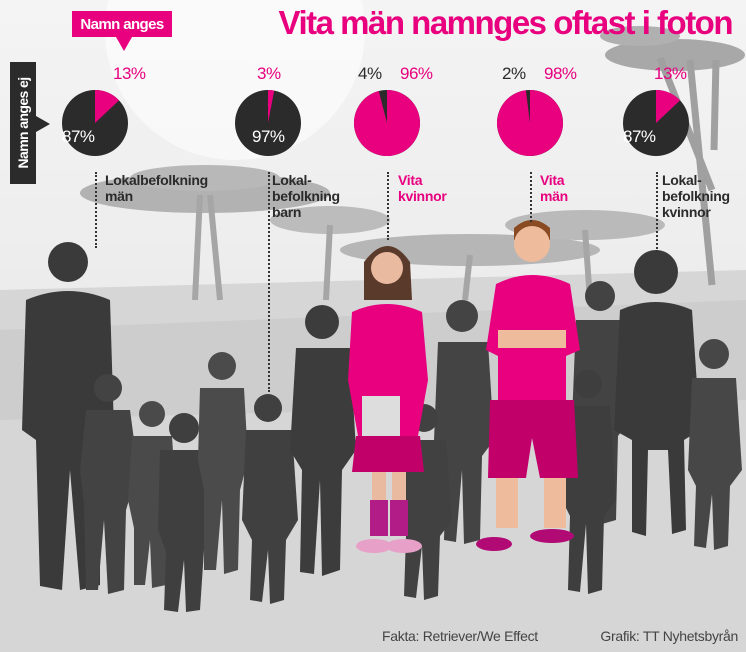 This screenshot has height=652, width=746. What do you see at coordinates (129, 73) in the screenshot?
I see `pie-1-named-pct: 13%` at bounding box center [129, 73].